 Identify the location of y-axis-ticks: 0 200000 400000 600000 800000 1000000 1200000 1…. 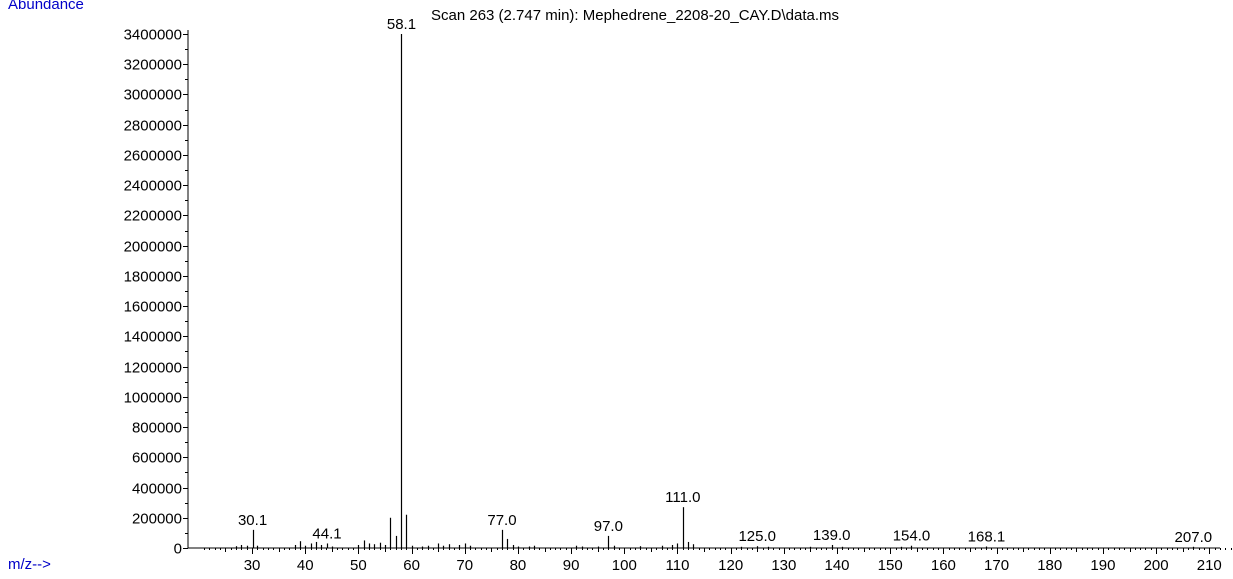
(156, 292).